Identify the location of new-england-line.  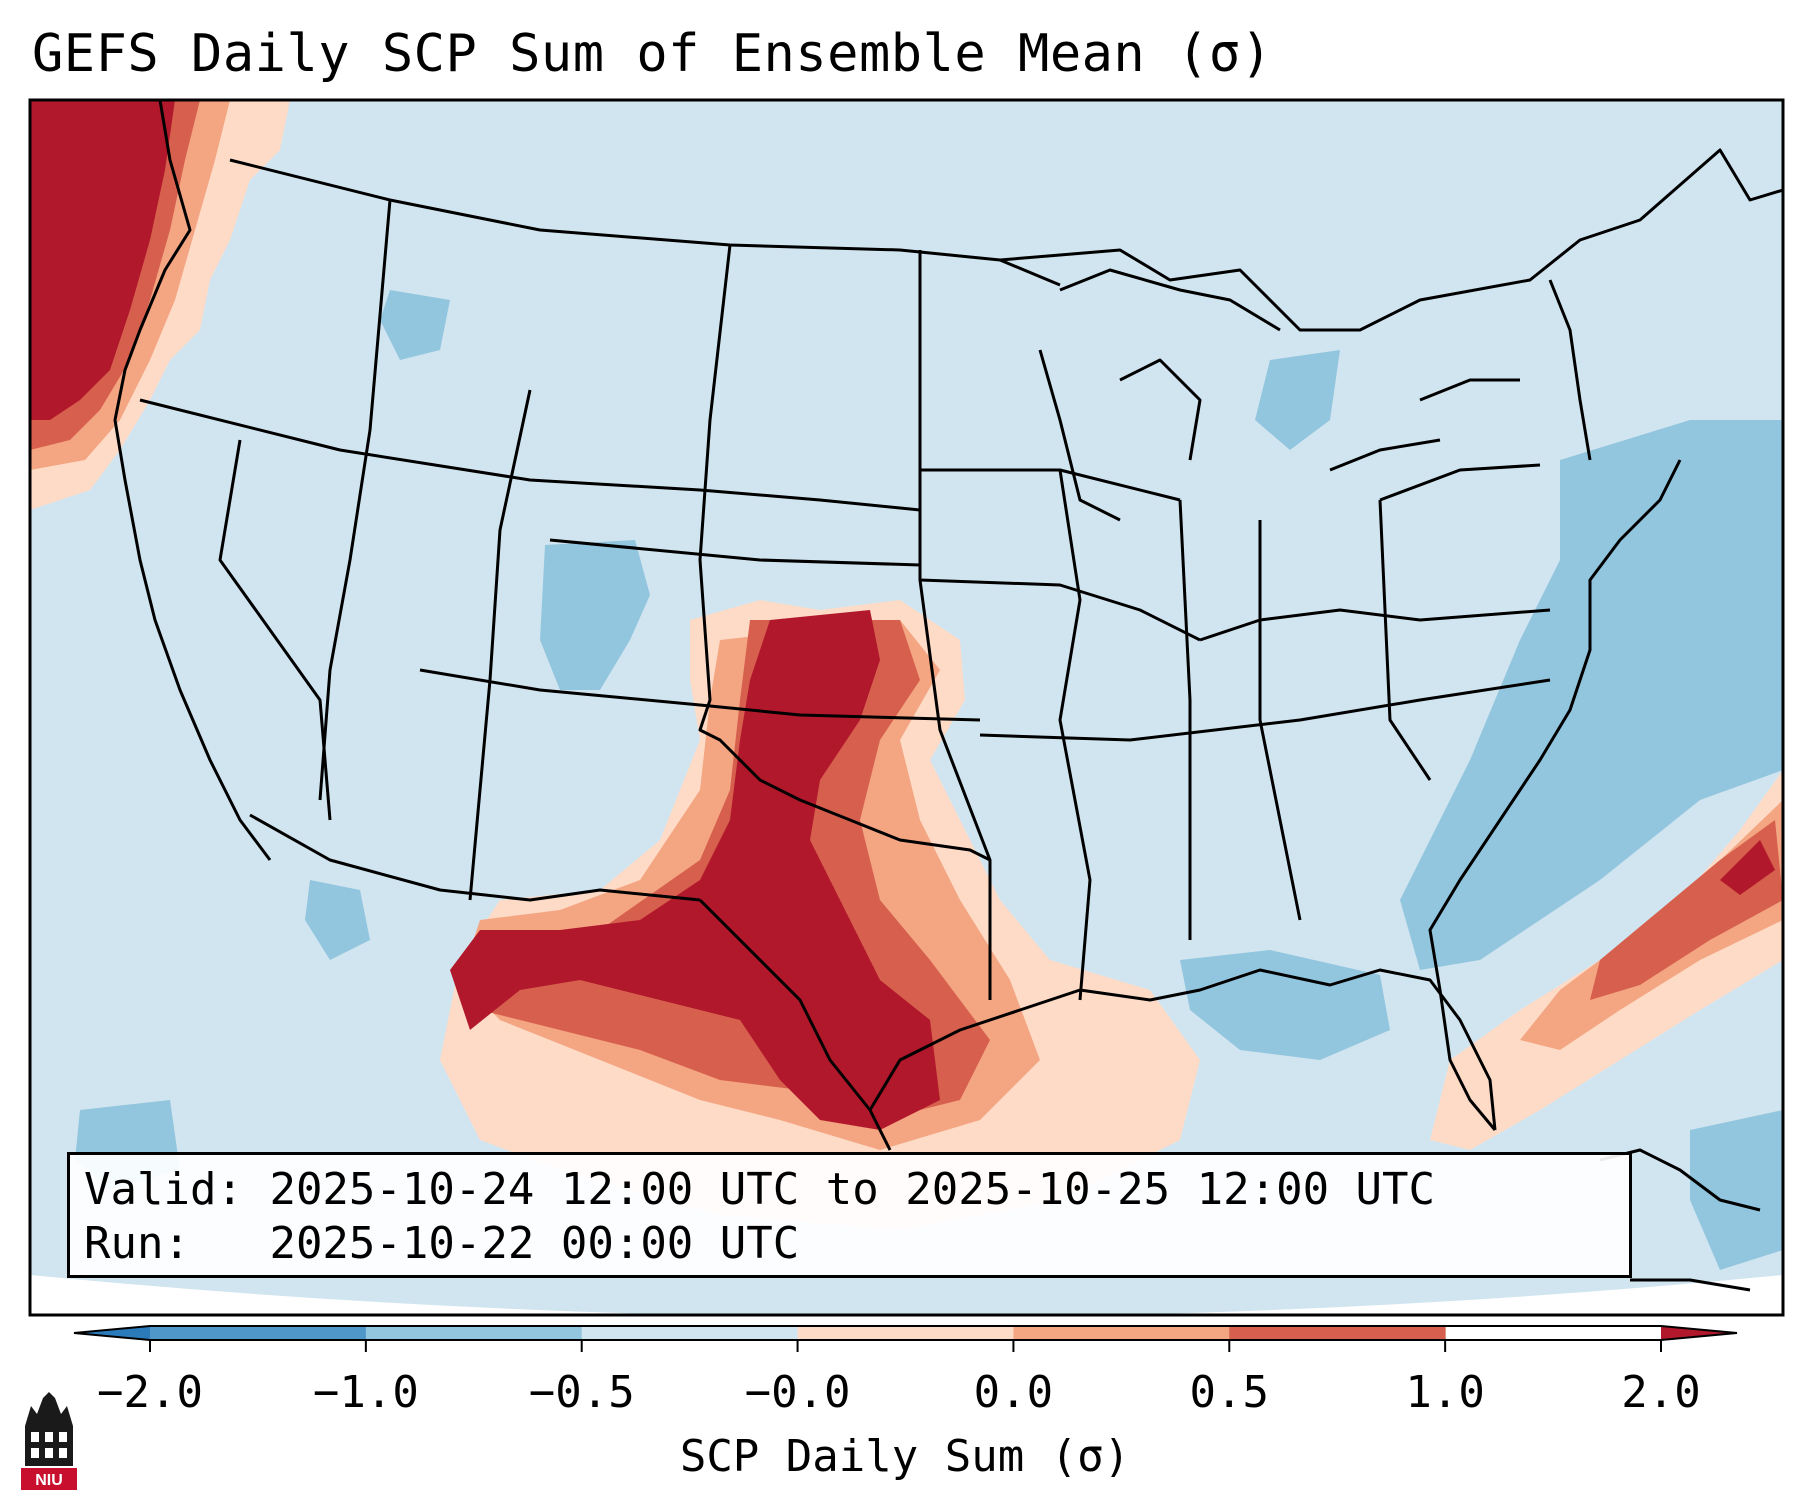
(1570, 370).